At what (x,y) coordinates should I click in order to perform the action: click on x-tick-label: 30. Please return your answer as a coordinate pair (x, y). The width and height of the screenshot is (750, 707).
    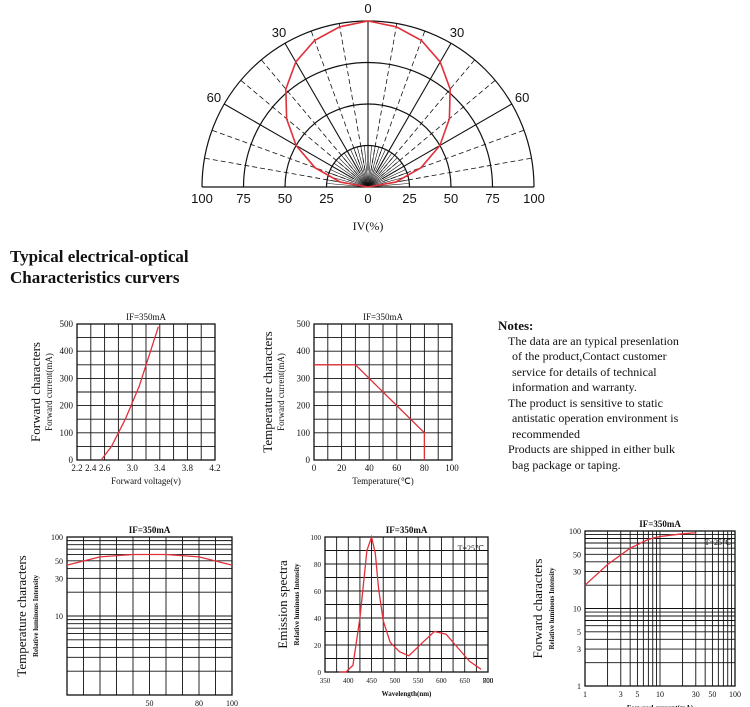
    Looking at the image, I should click on (696, 694).